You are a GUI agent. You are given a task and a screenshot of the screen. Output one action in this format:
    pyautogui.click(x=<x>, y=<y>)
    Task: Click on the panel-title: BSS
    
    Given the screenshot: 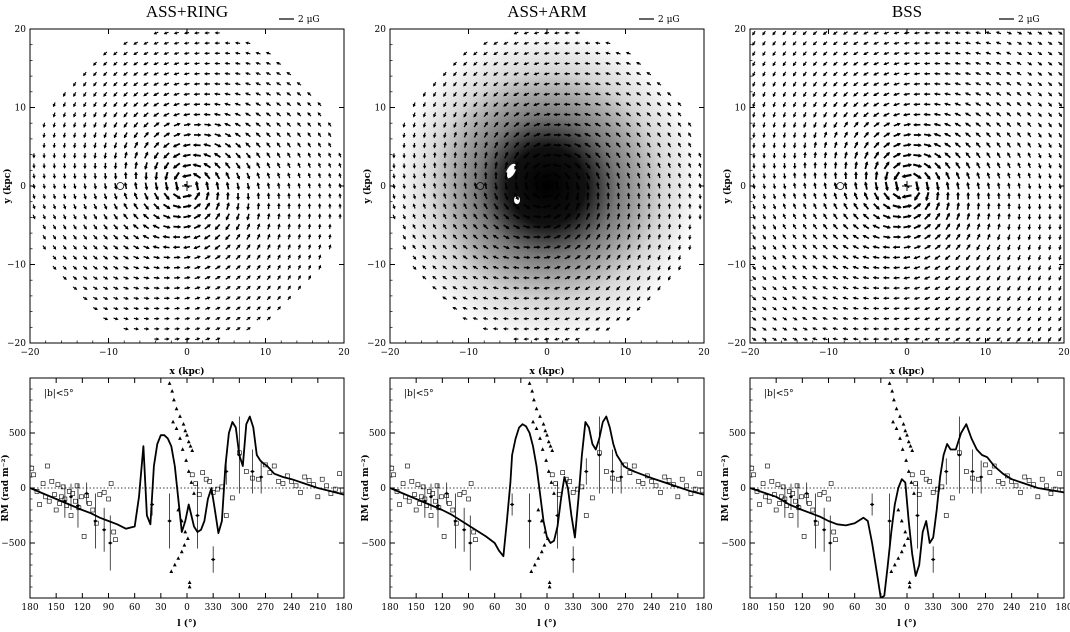 What is the action you would take?
    pyautogui.click(x=907, y=11)
    